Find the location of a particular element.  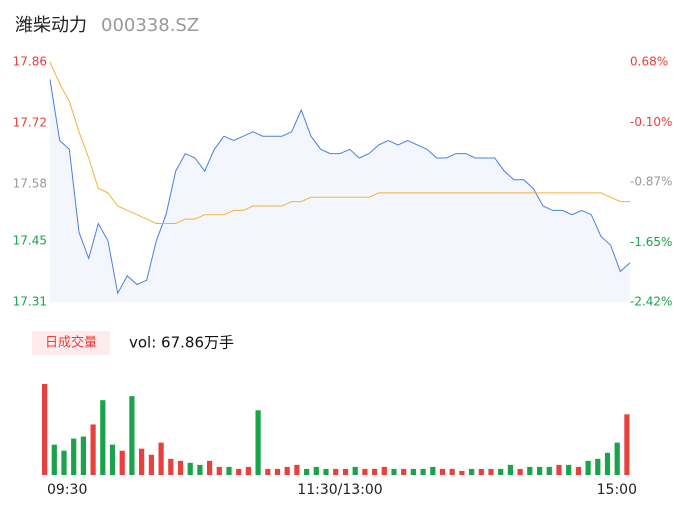

x-tick-label: 09:30 is located at coordinates (67, 490).